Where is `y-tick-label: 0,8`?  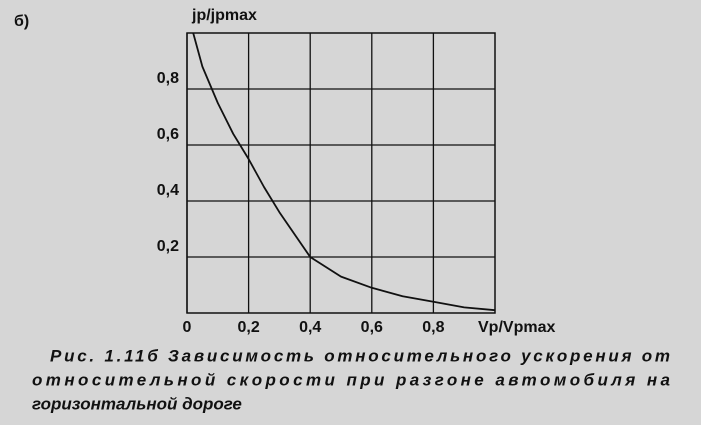
y-tick-label: 0,8 is located at coordinates (168, 78).